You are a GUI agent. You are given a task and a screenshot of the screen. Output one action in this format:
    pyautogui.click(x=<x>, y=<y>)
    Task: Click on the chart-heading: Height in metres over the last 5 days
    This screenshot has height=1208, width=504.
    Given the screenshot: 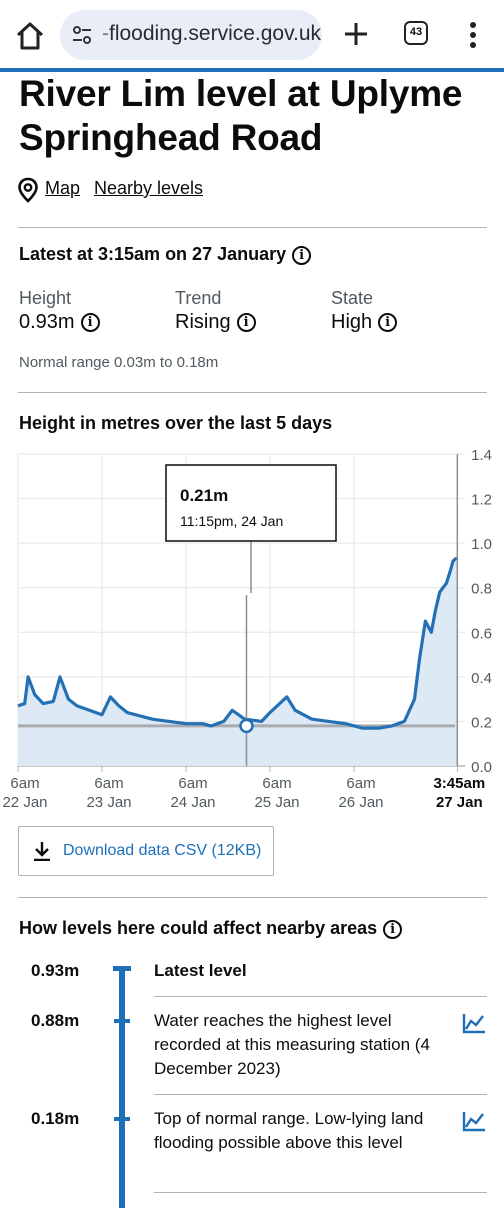 What is the action you would take?
    pyautogui.click(x=176, y=423)
    